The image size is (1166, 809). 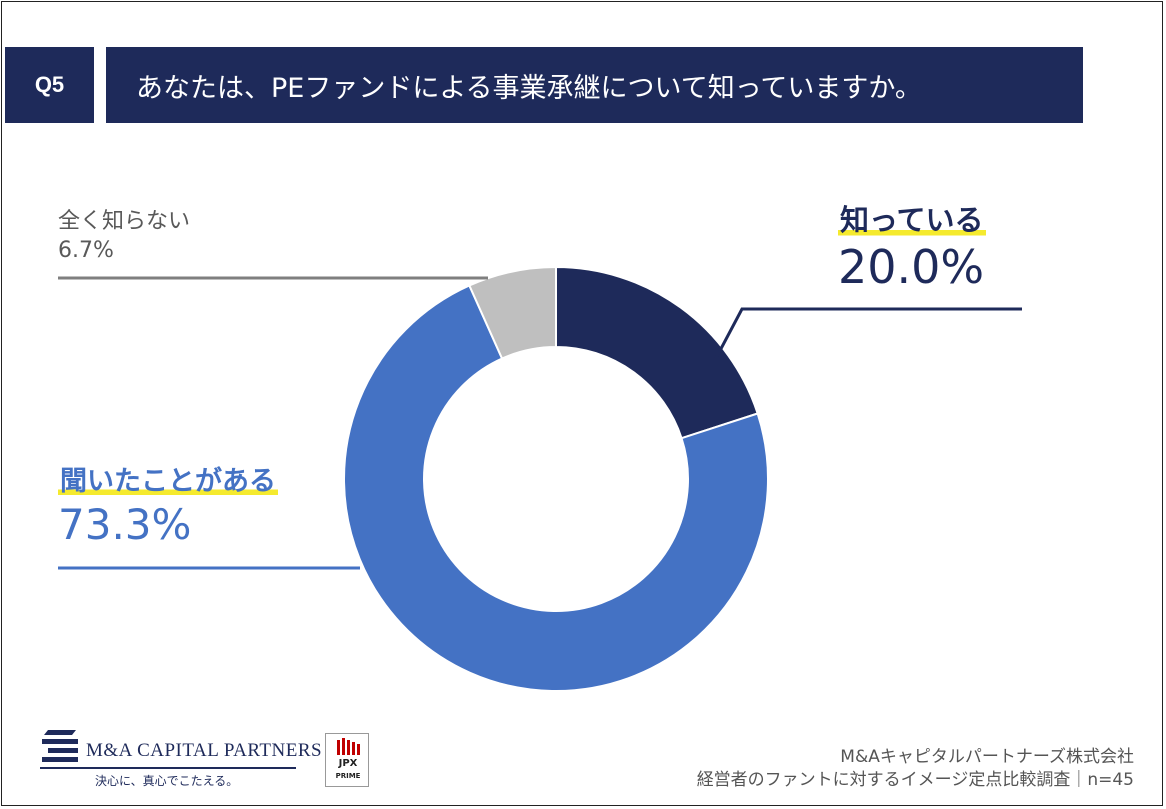 What do you see at coordinates (657, 352) in the screenshot?
I see `slice-know` at bounding box center [657, 352].